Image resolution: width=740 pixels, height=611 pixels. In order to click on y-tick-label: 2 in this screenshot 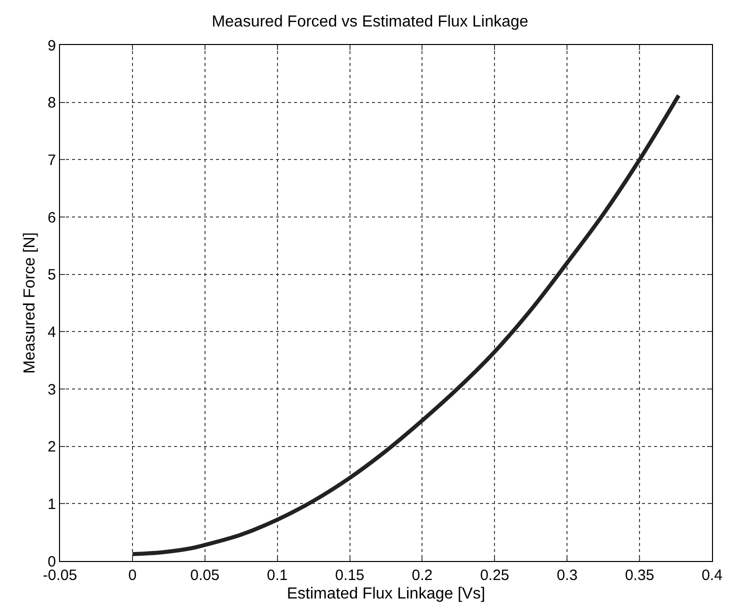, I will do `click(52, 447)`.